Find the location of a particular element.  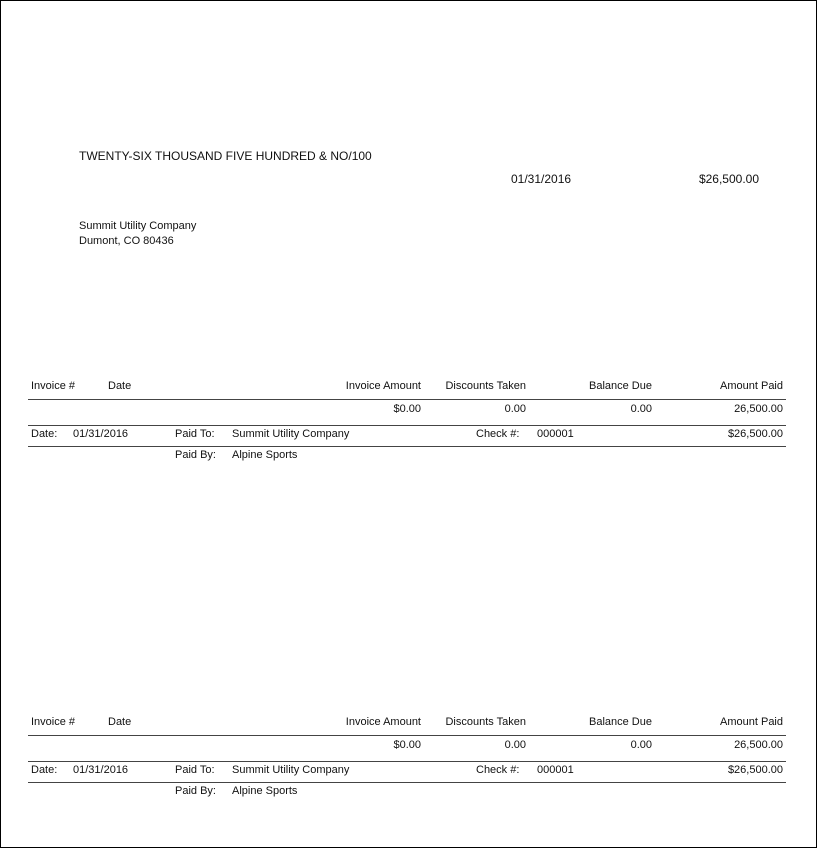

payee-address: Dumont, CO 80436 is located at coordinates (126, 241).